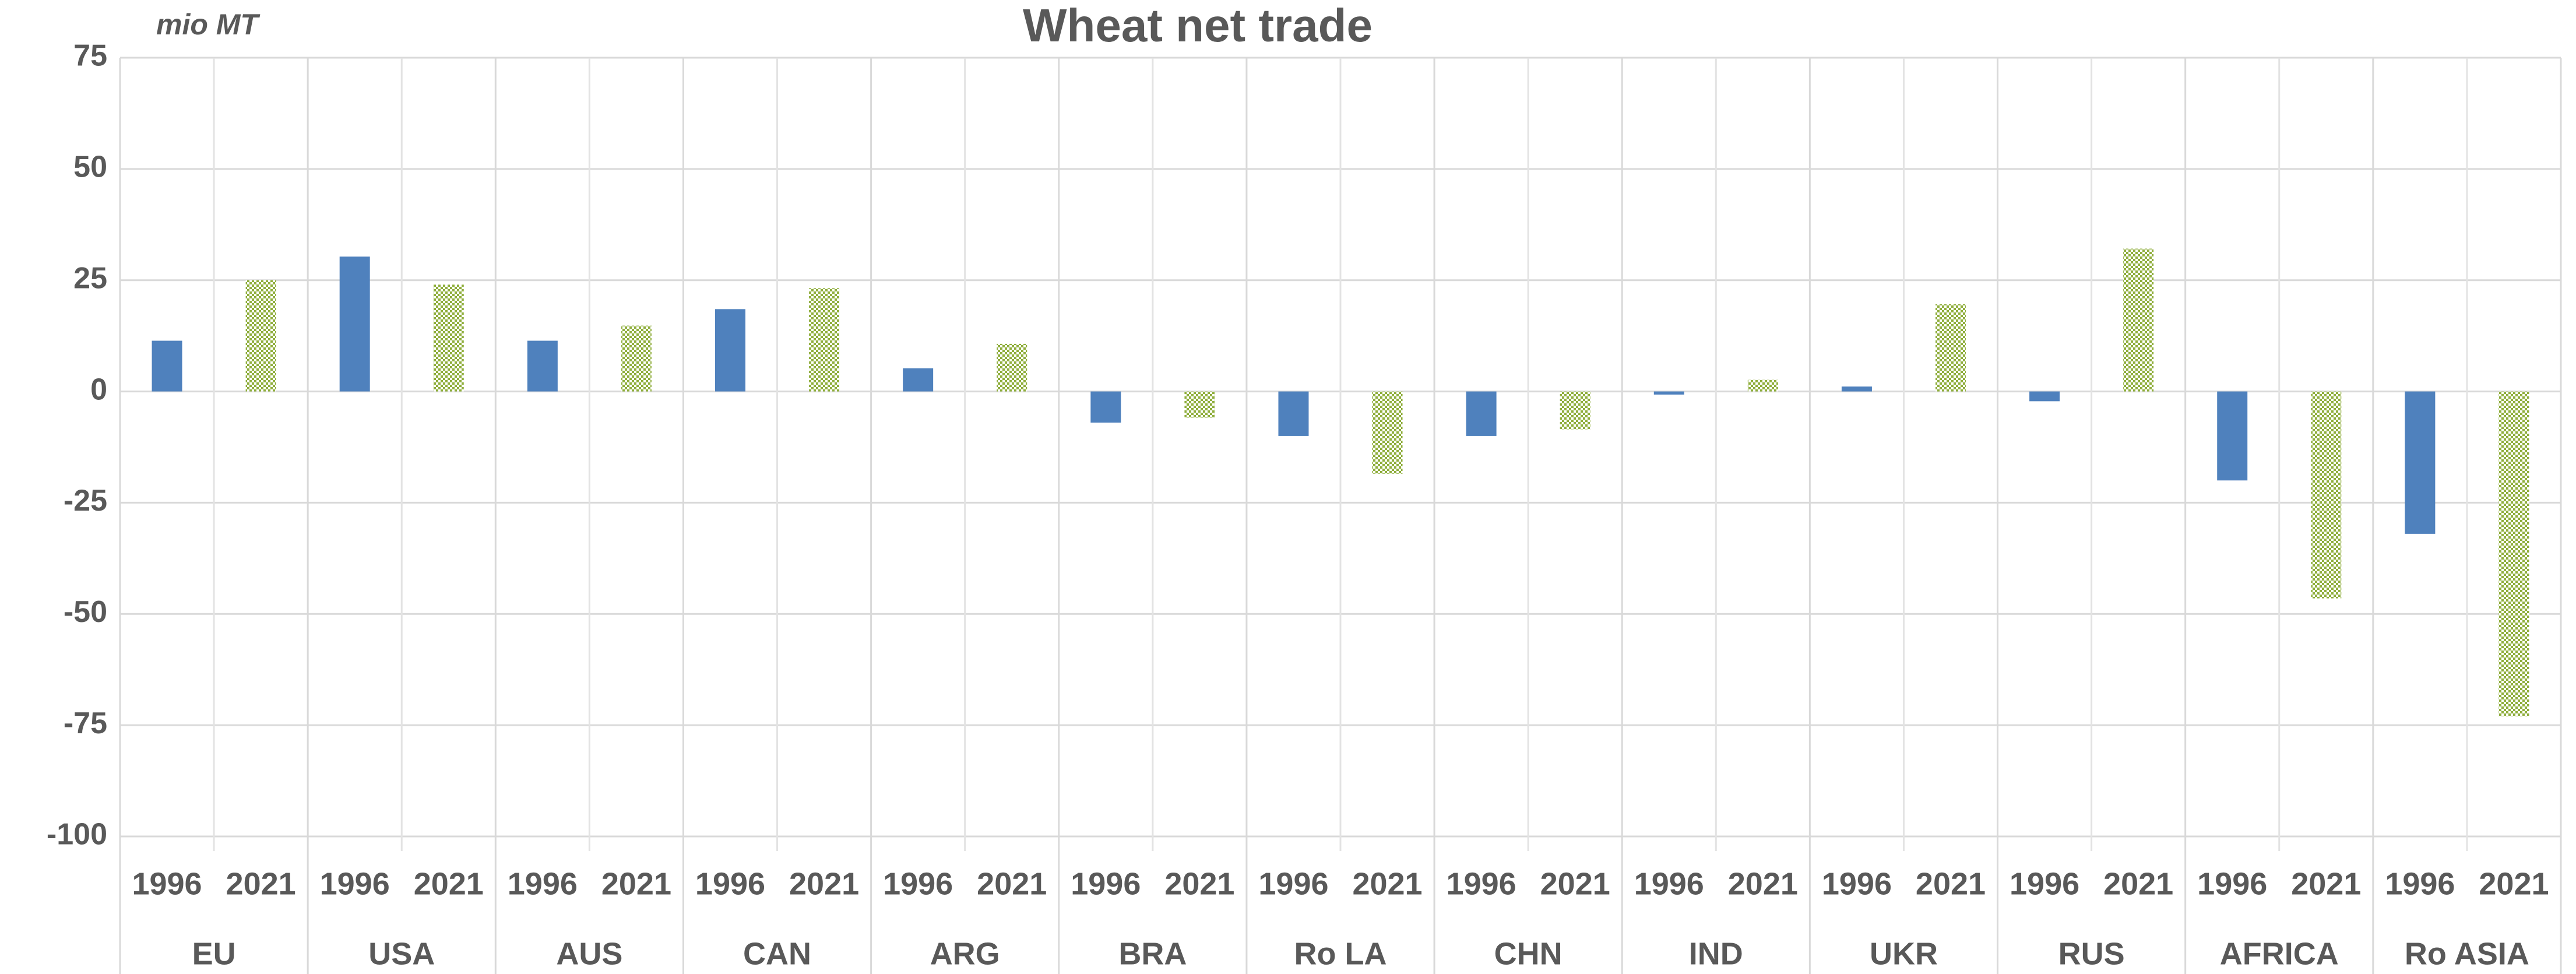  I want to click on group-label: Ro LA, so click(1341, 954).